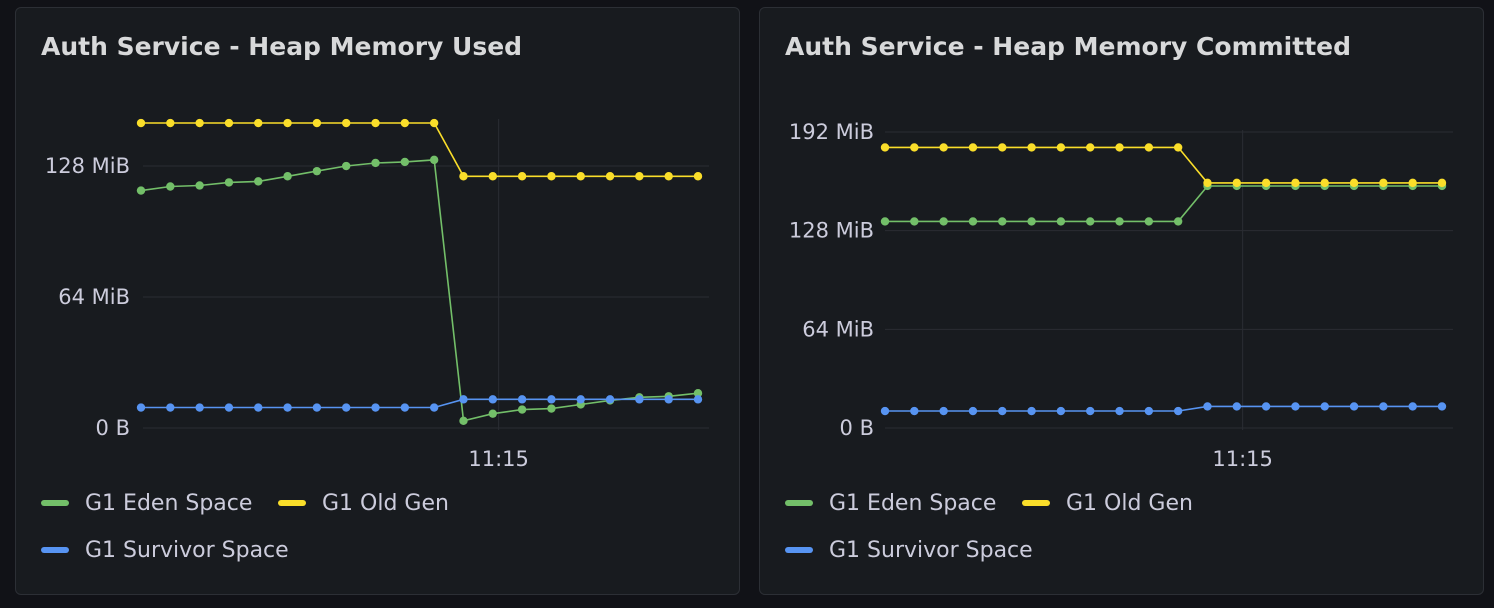 The height and width of the screenshot is (608, 1494). What do you see at coordinates (831, 132) in the screenshot?
I see `y-tick-label: 192 MiB` at bounding box center [831, 132].